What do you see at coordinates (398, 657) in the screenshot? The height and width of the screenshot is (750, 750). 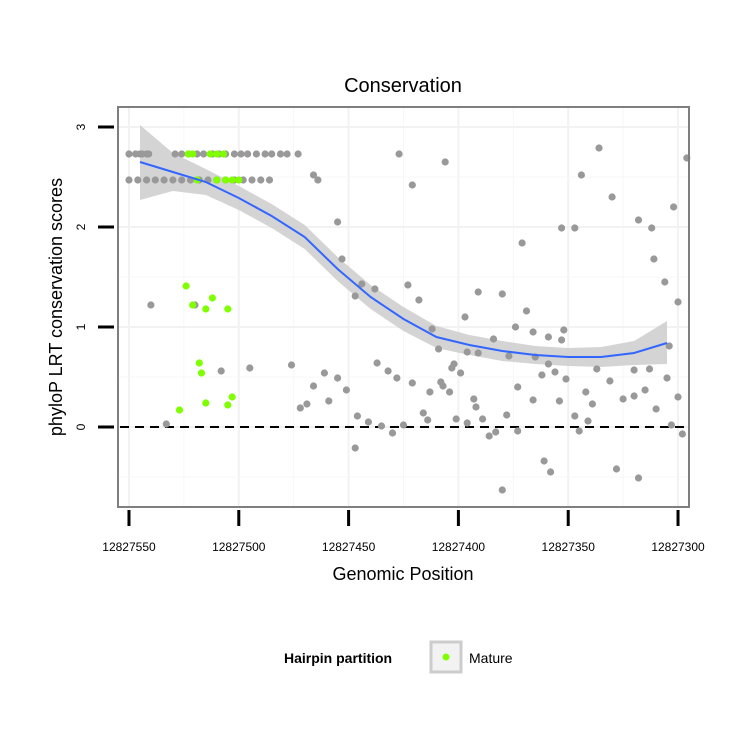 I see `legend: Hairpin partition Mature` at bounding box center [398, 657].